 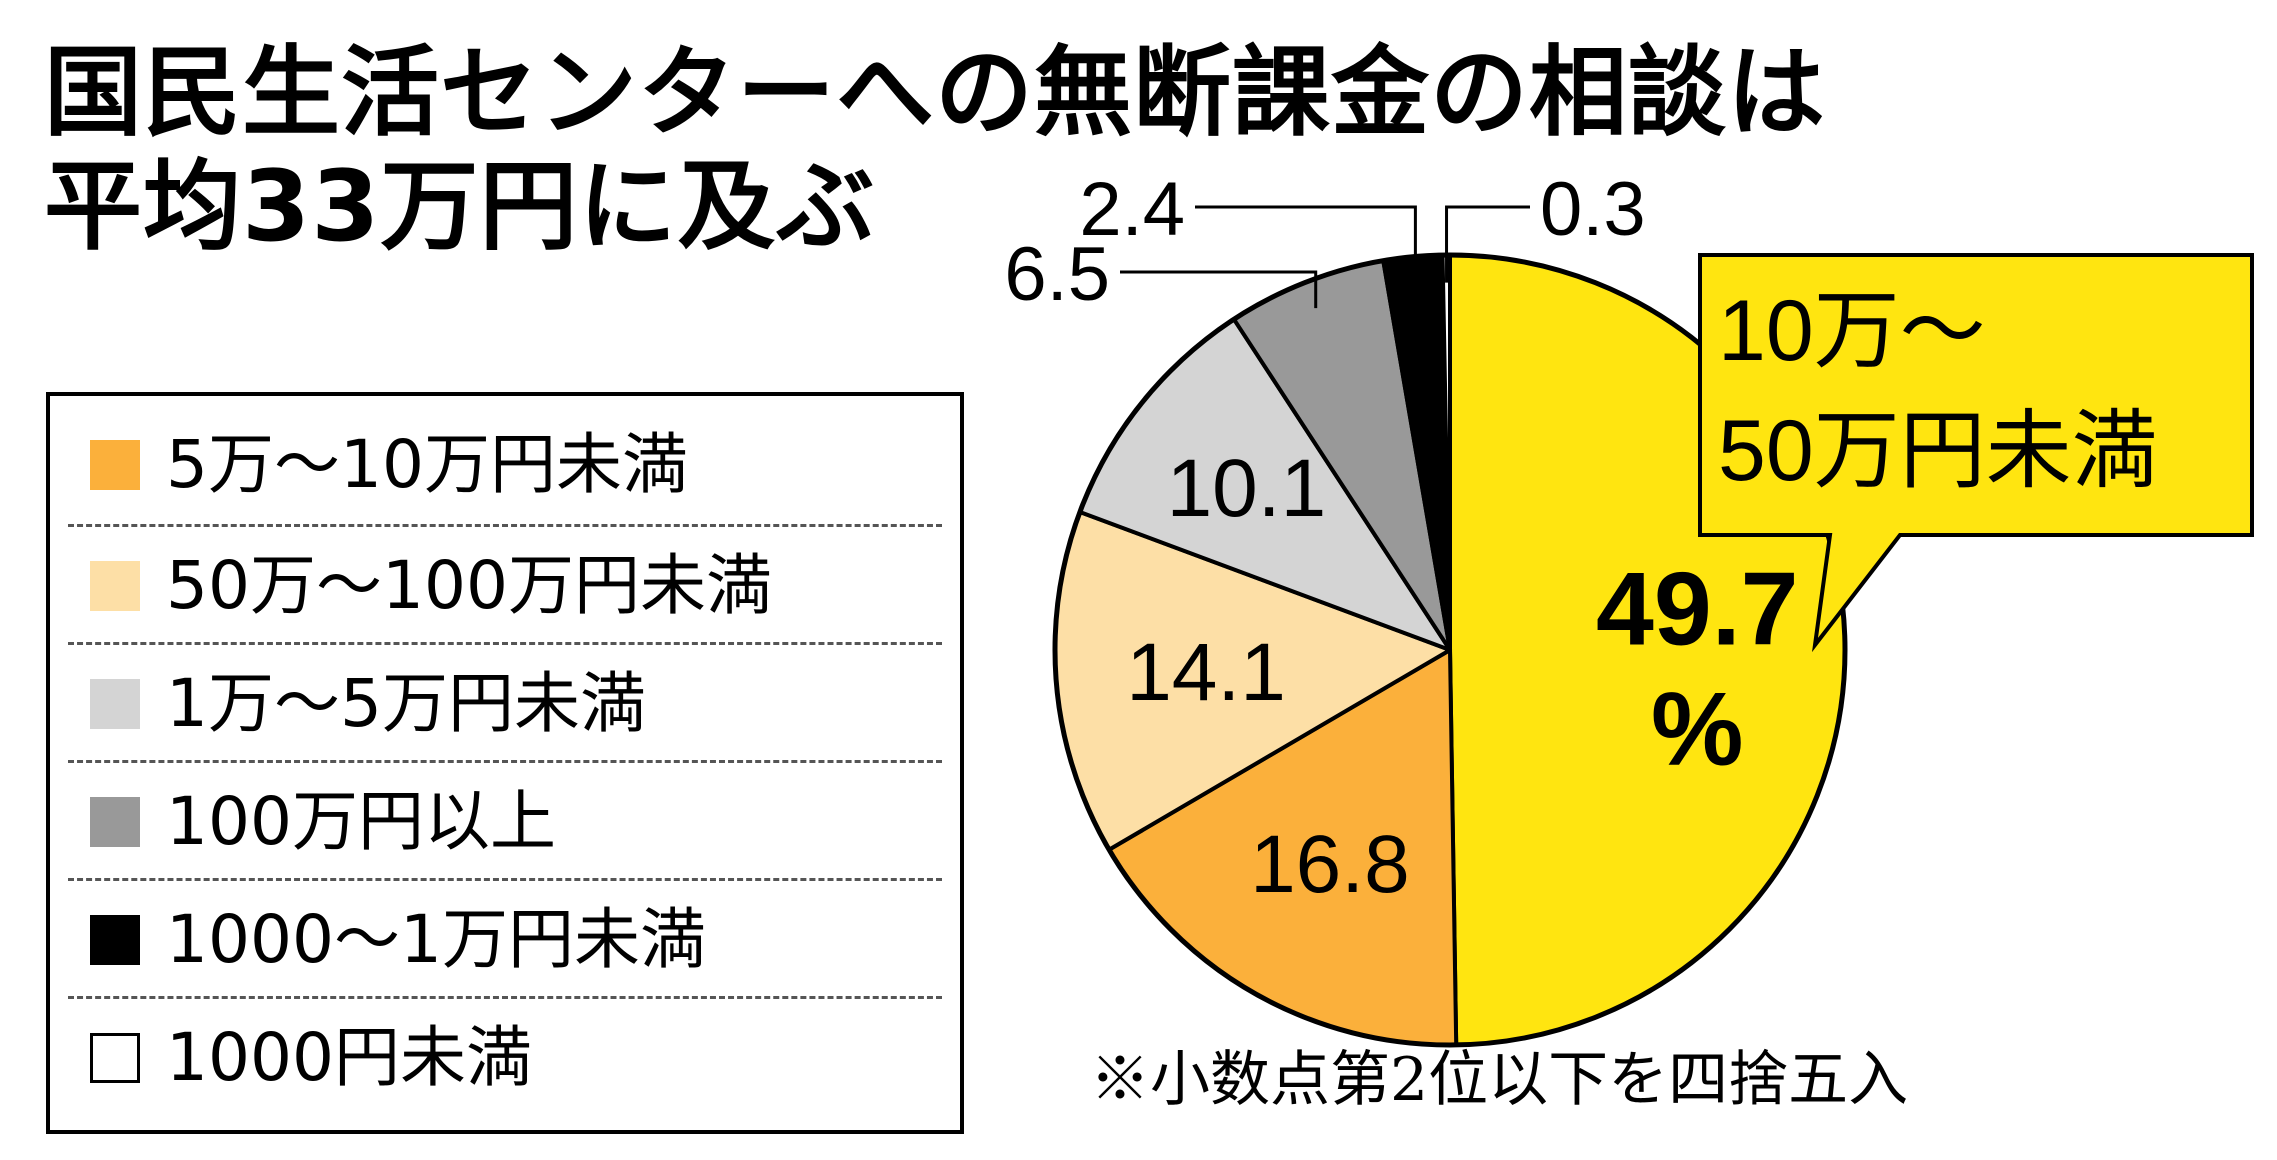 What do you see at coordinates (469, 585) in the screenshot?
I see `legend-label: 50万～100万円未満` at bounding box center [469, 585].